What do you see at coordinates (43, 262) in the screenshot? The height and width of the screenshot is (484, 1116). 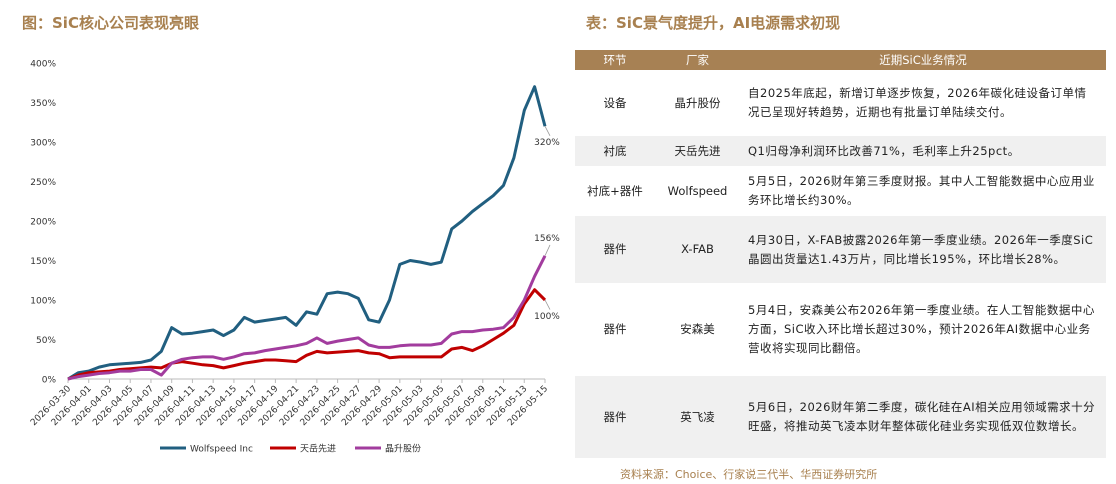 I see `y-tick-label: 150%` at bounding box center [43, 262].